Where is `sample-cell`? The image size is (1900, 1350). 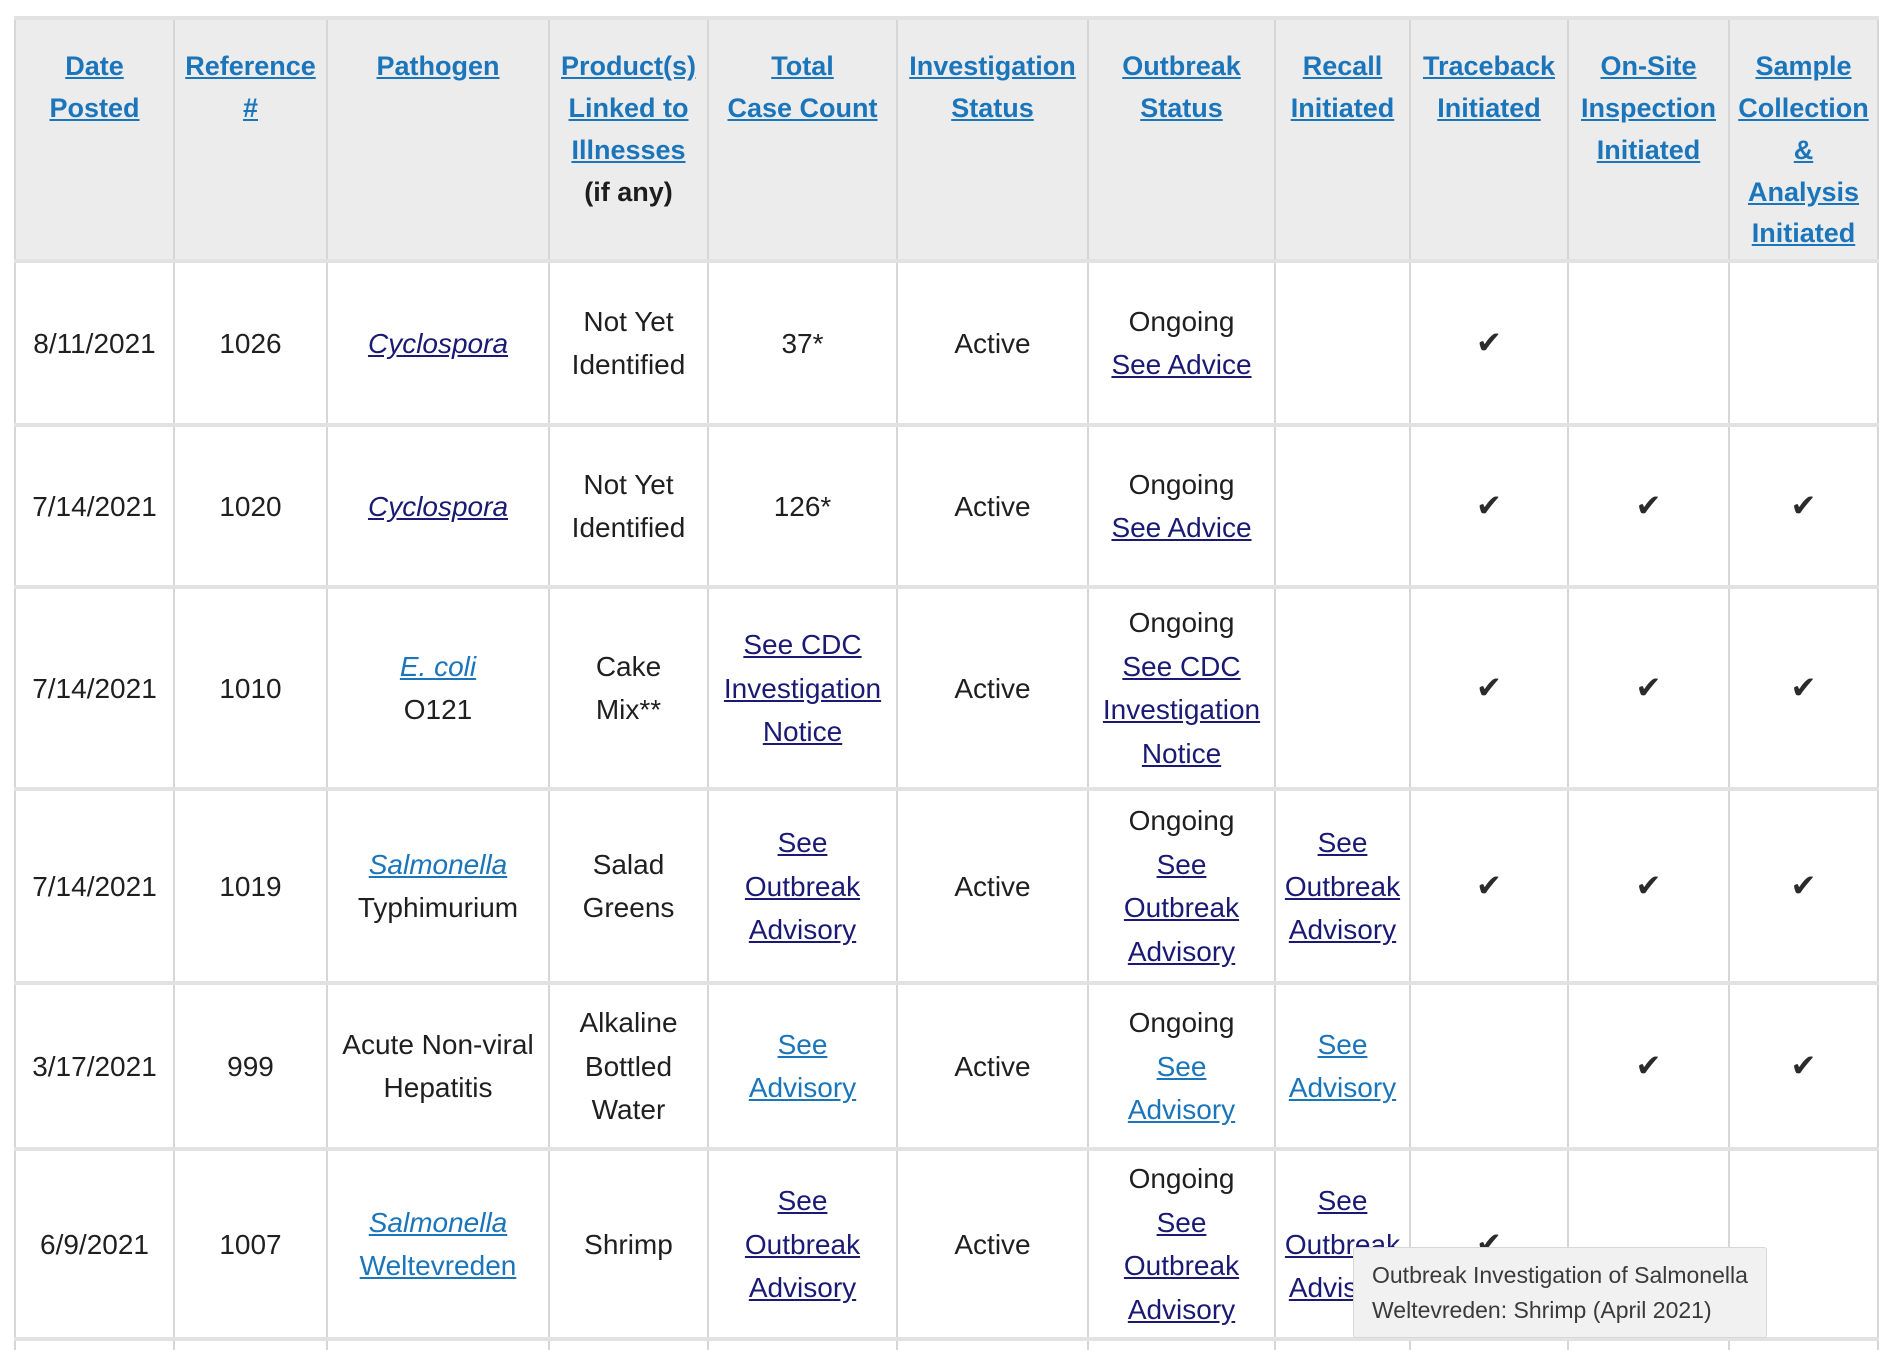 sample-cell is located at coordinates (1803, 1343).